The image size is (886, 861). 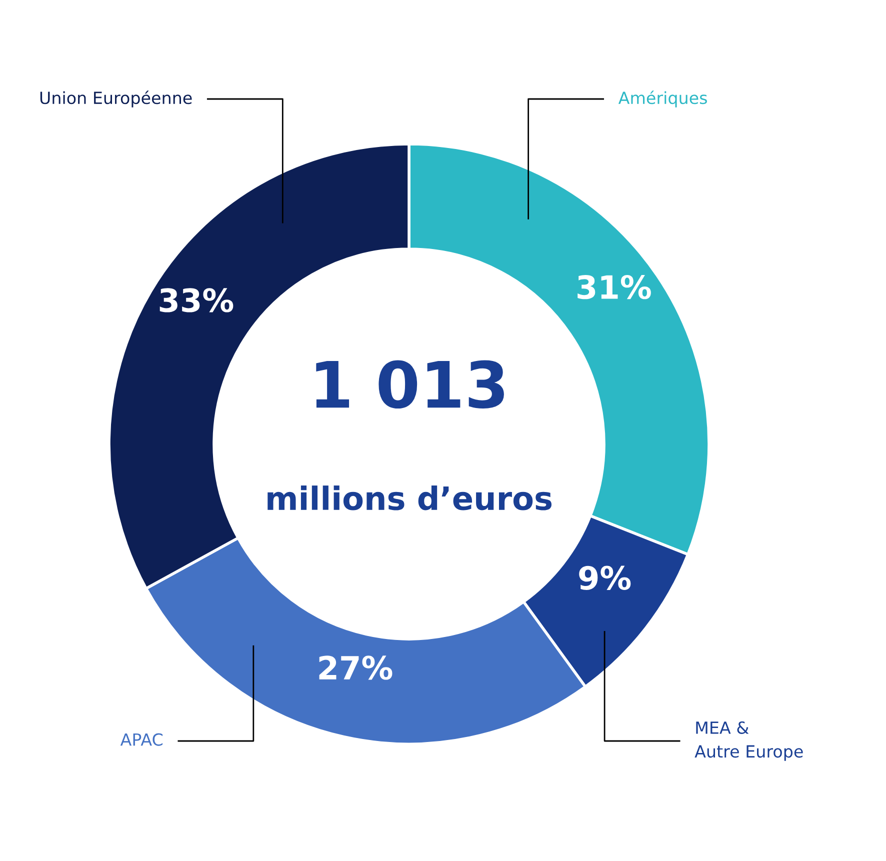 I want to click on slice-label: APAC, so click(x=141, y=739).